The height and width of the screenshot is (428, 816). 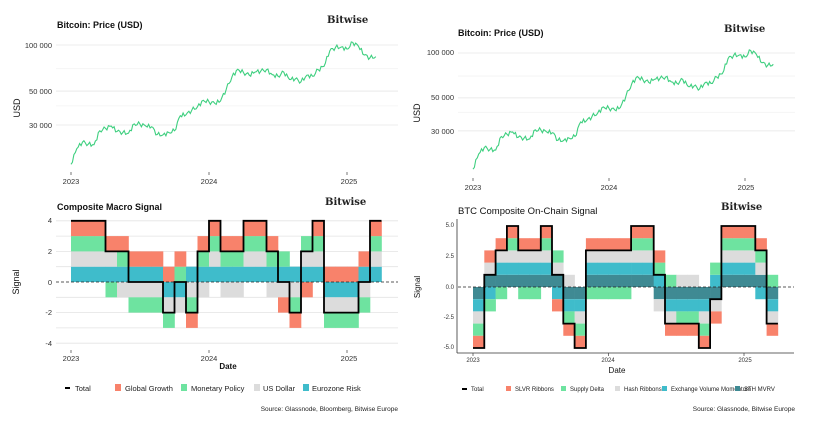 I want to click on legend-label: Exchange Volume Momentum, so click(x=711, y=390).